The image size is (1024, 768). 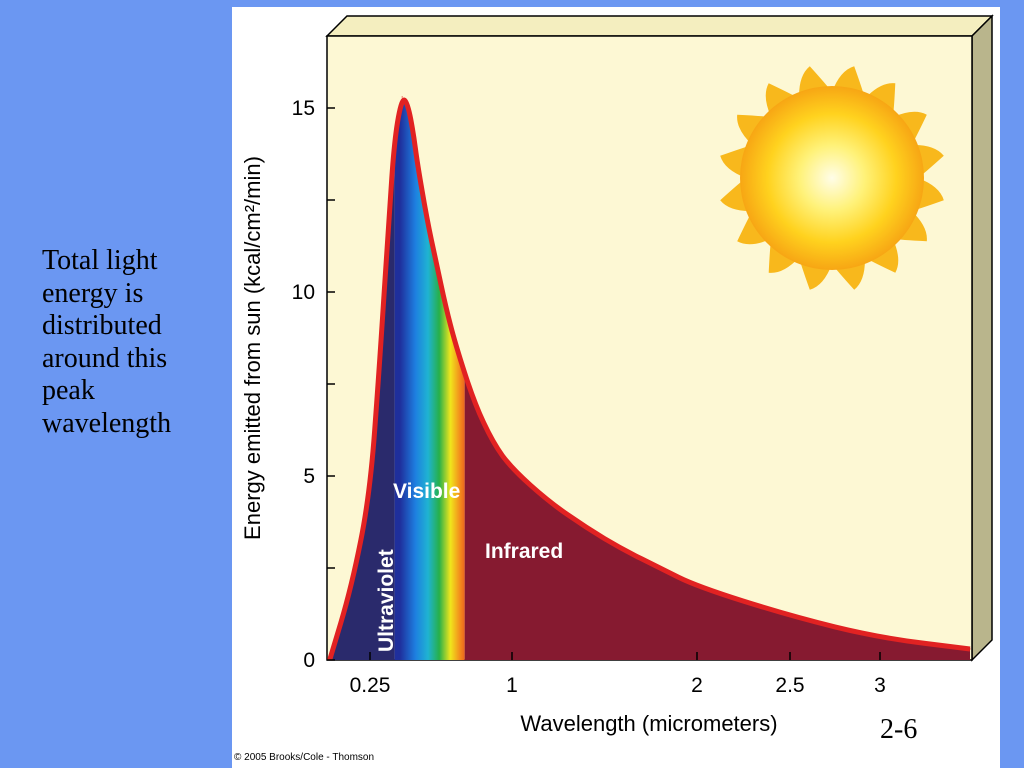 What do you see at coordinates (880, 685) in the screenshot?
I see `x-tick-label: 3` at bounding box center [880, 685].